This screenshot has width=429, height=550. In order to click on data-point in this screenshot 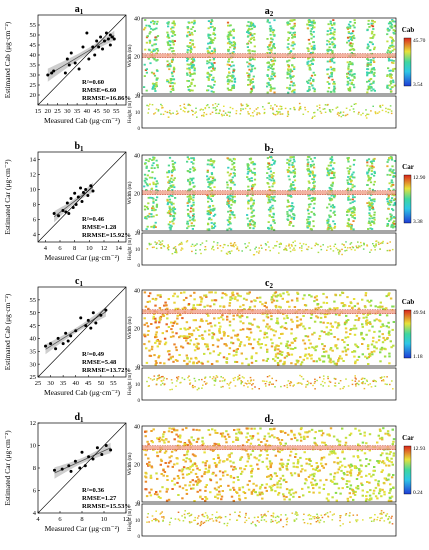, I will do `click(54, 470)`.